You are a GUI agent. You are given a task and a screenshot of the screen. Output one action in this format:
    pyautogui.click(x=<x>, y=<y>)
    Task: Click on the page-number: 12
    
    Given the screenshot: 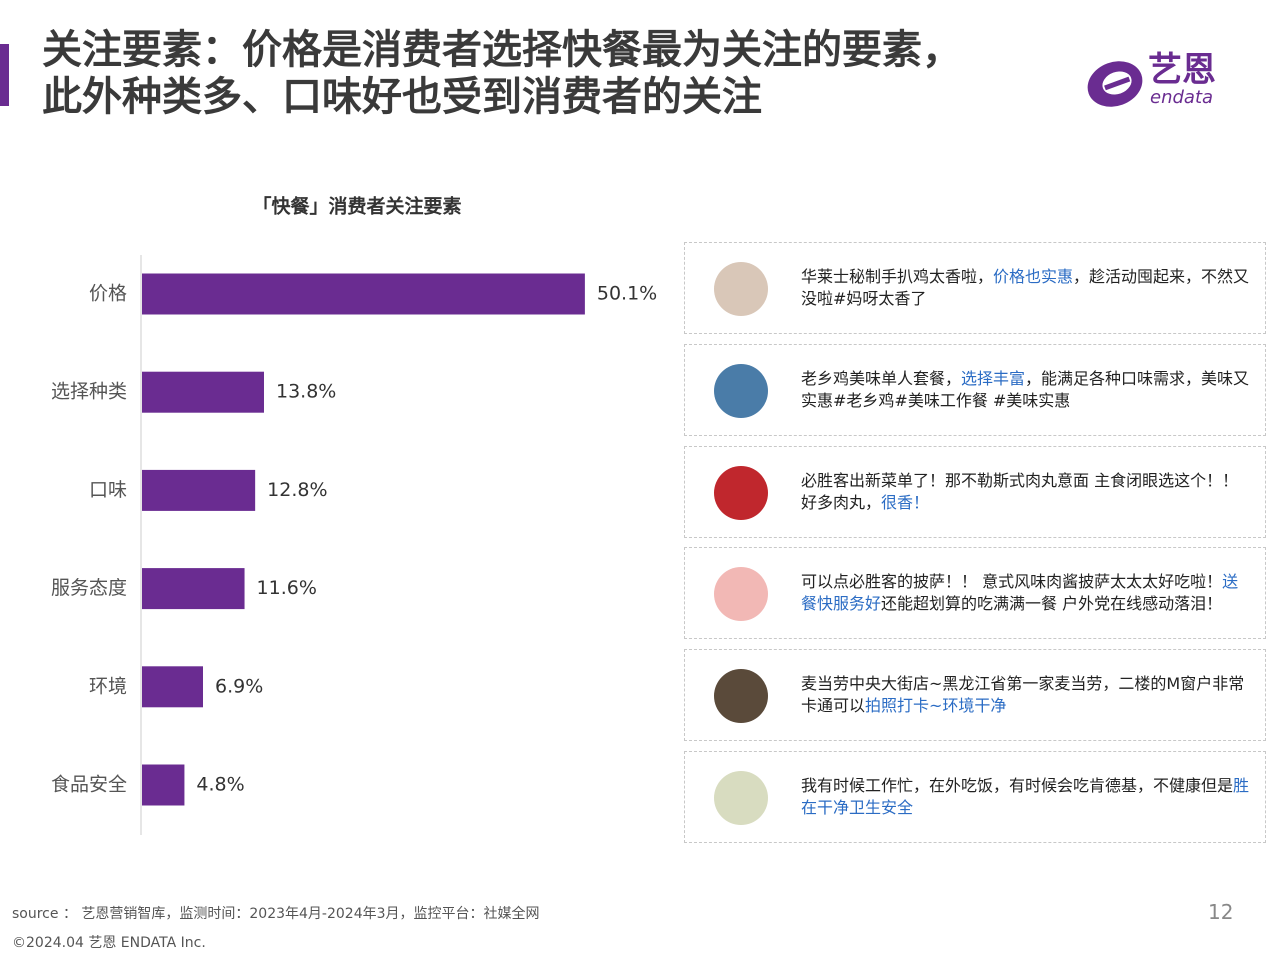 What is the action you would take?
    pyautogui.click(x=1221, y=912)
    